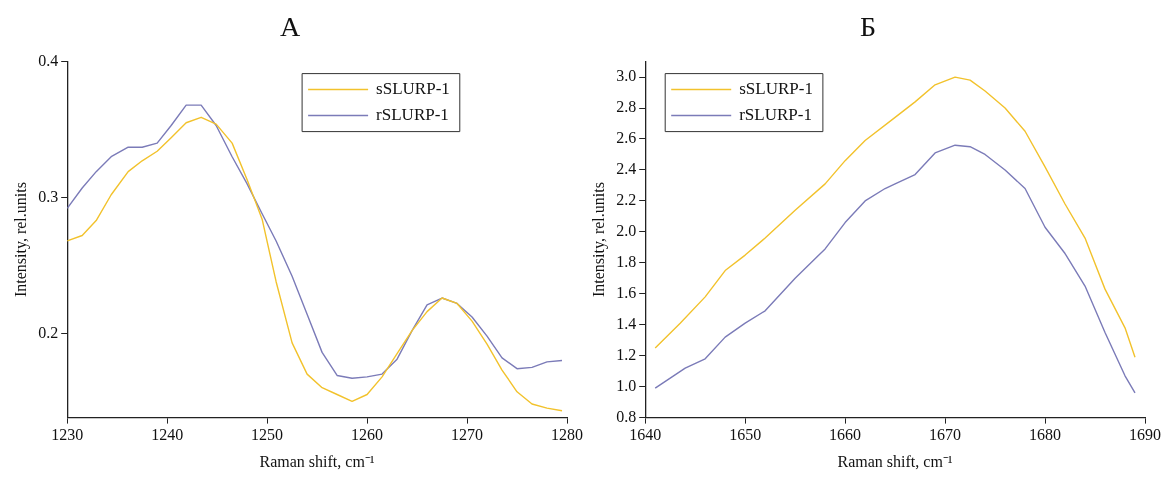 This screenshot has height=484, width=1173. What do you see at coordinates (626, 138) in the screenshot?
I see `y-tick-label: 2.6` at bounding box center [626, 138].